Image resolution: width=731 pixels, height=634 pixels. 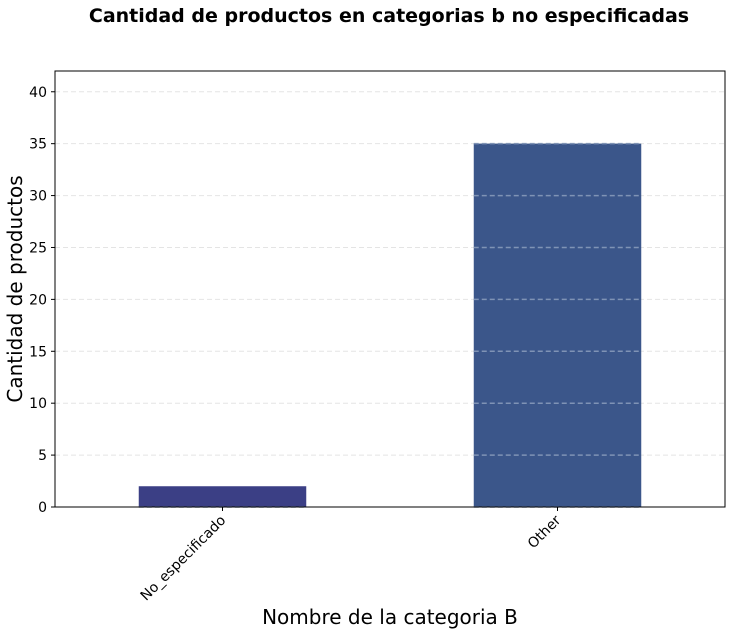 I want to click on y-tick-label: 0, so click(x=42, y=508).